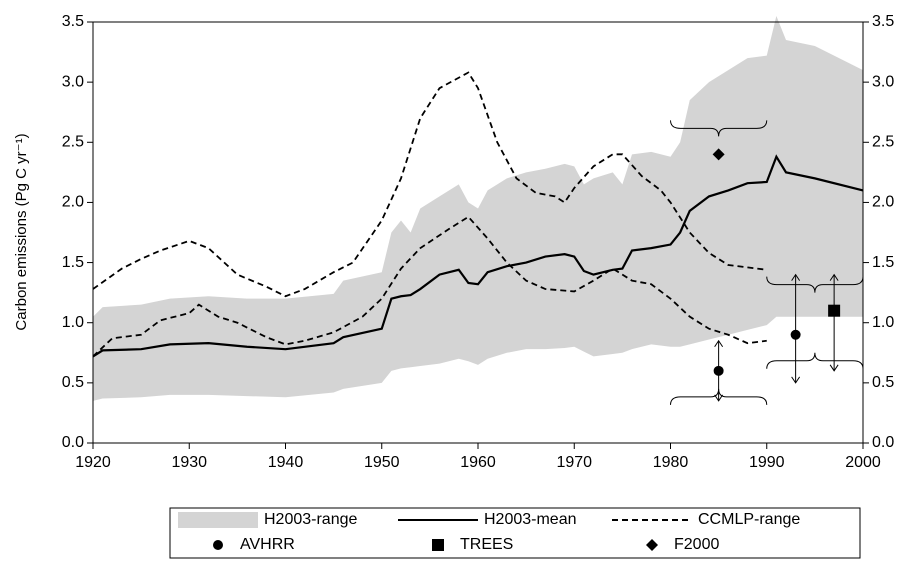  I want to click on legend-label: H2003-mean, so click(530, 519).